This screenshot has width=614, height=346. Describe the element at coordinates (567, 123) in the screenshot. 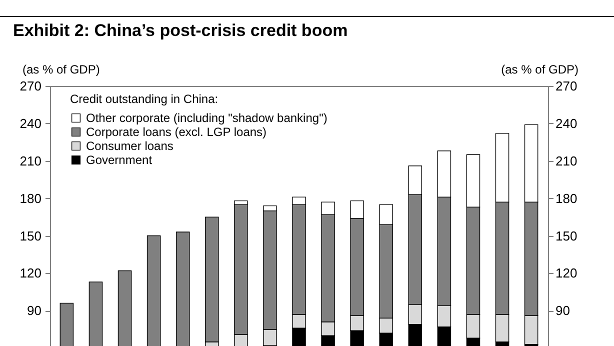

I see `y2-tick-label: 240` at that location.